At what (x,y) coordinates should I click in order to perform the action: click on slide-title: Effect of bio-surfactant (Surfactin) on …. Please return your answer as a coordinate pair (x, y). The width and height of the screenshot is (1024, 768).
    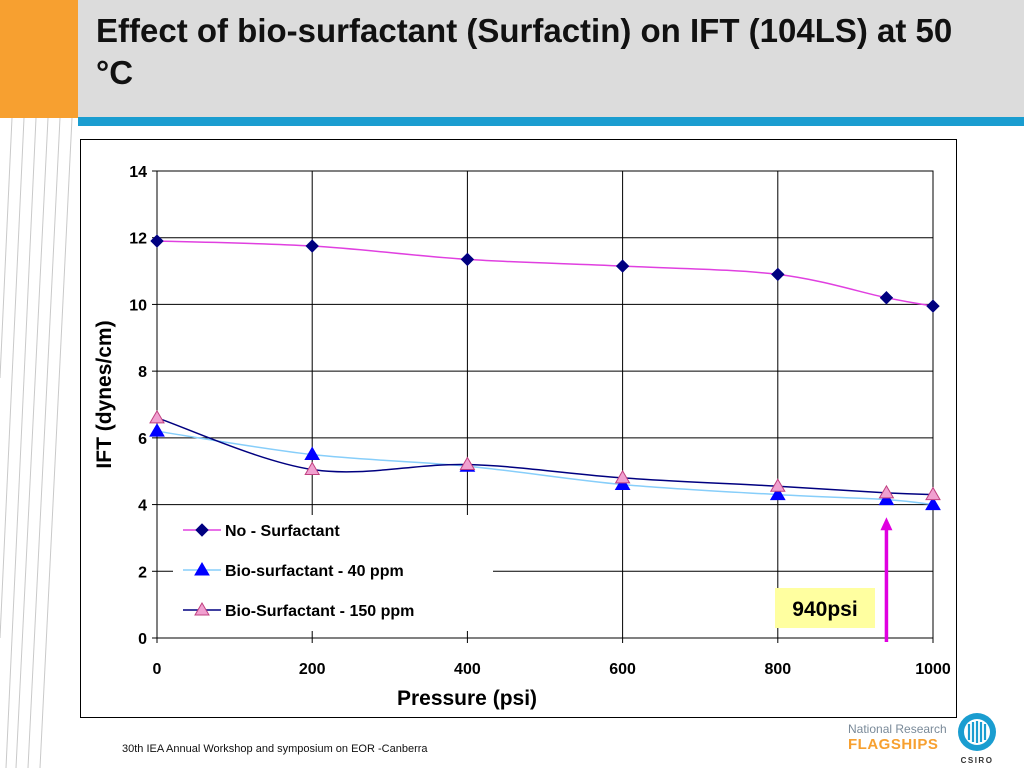
    Looking at the image, I should click on (524, 51).